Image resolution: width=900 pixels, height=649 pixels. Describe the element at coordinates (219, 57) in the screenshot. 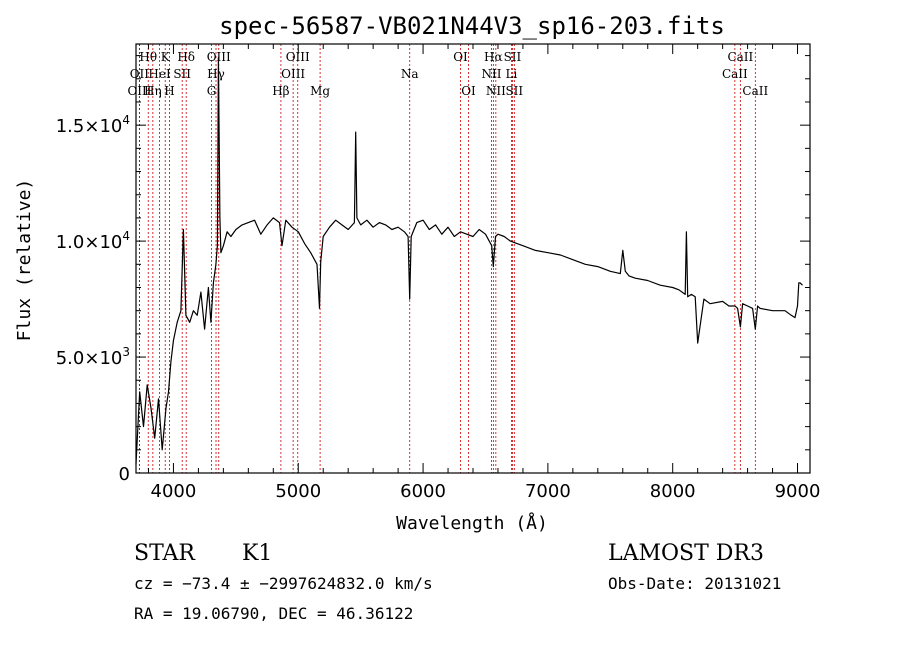

I see `marker-label-9: OIII` at that location.